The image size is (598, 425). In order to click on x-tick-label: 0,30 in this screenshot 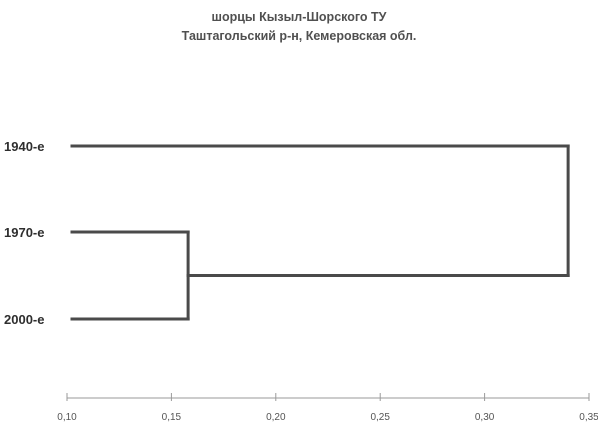, I will do `click(485, 417)`.